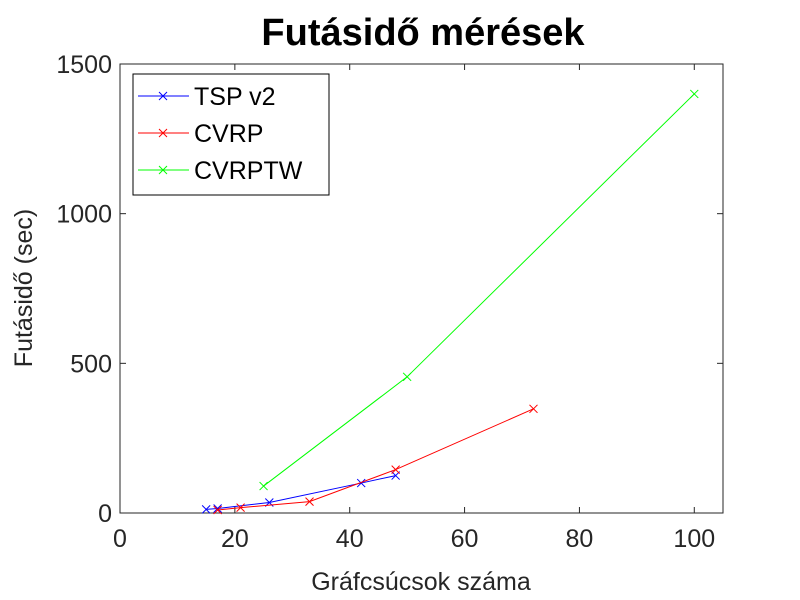 Image resolution: width=800 pixels, height=600 pixels. What do you see at coordinates (235, 539) in the screenshot?
I see `x-tick-label: 20` at bounding box center [235, 539].